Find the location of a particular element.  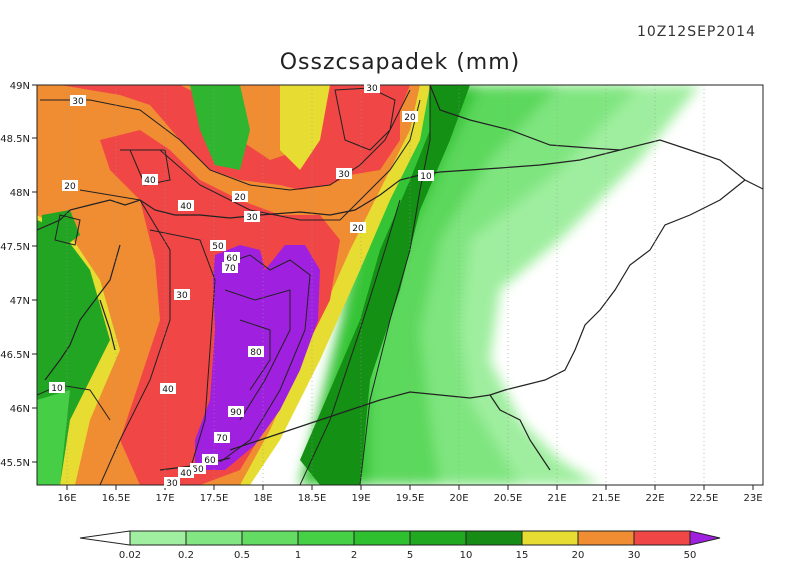

lon-tick-label: 19E is located at coordinates (360, 498).